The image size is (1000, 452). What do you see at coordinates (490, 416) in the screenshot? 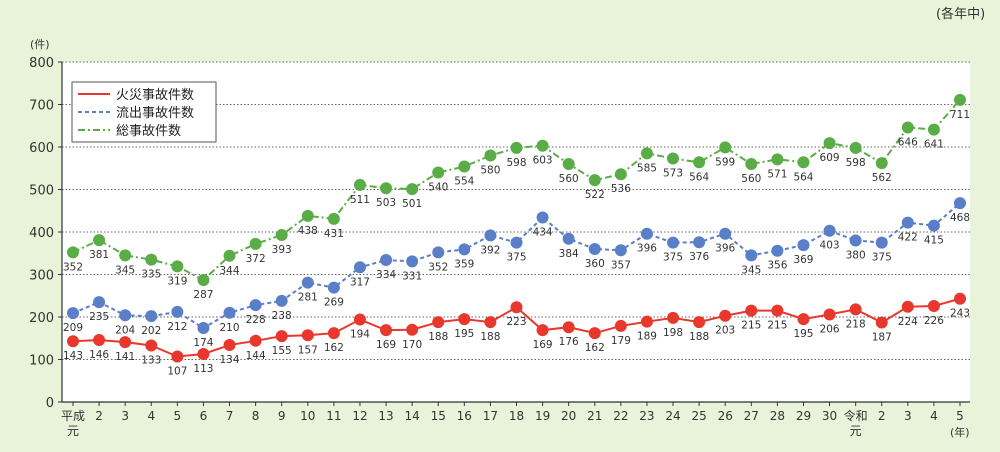
I see `x-tick-label-16: 17` at bounding box center [490, 416].